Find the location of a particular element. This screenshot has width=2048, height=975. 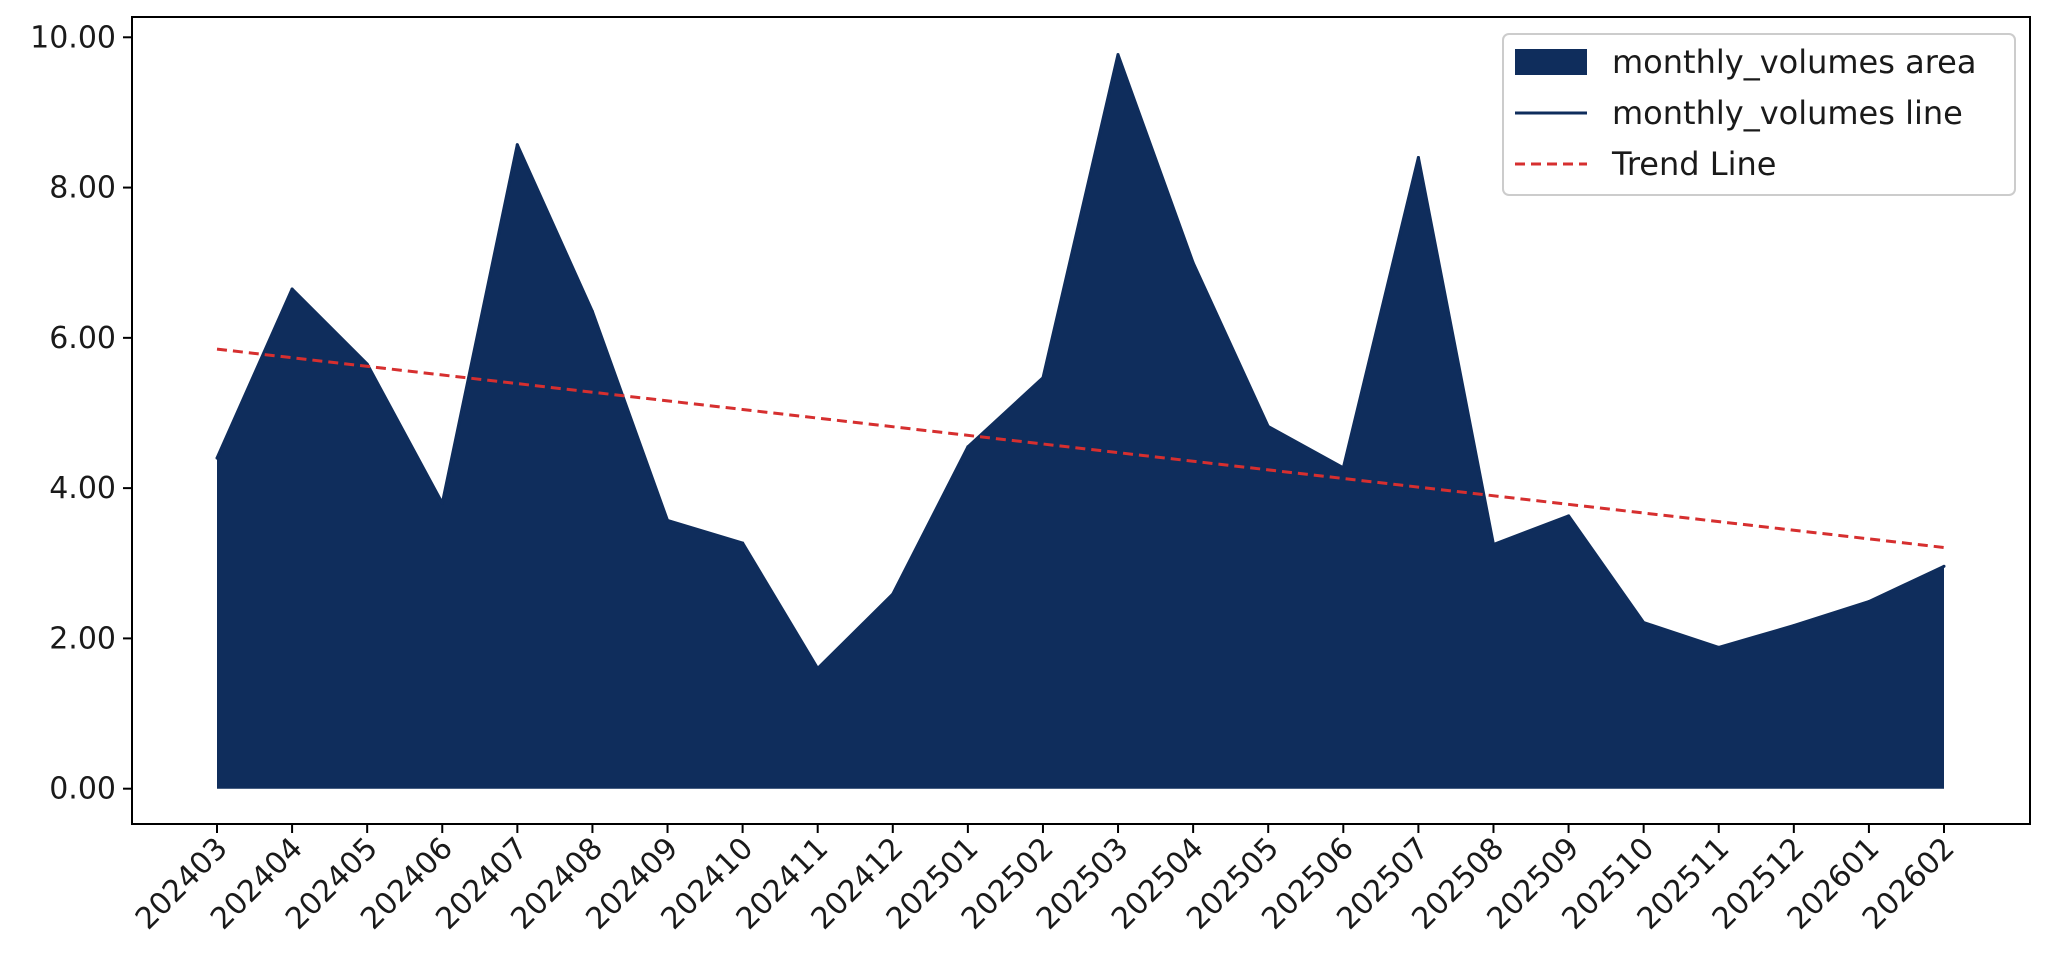

y-tick-label: 8.00 is located at coordinates (82, 188).